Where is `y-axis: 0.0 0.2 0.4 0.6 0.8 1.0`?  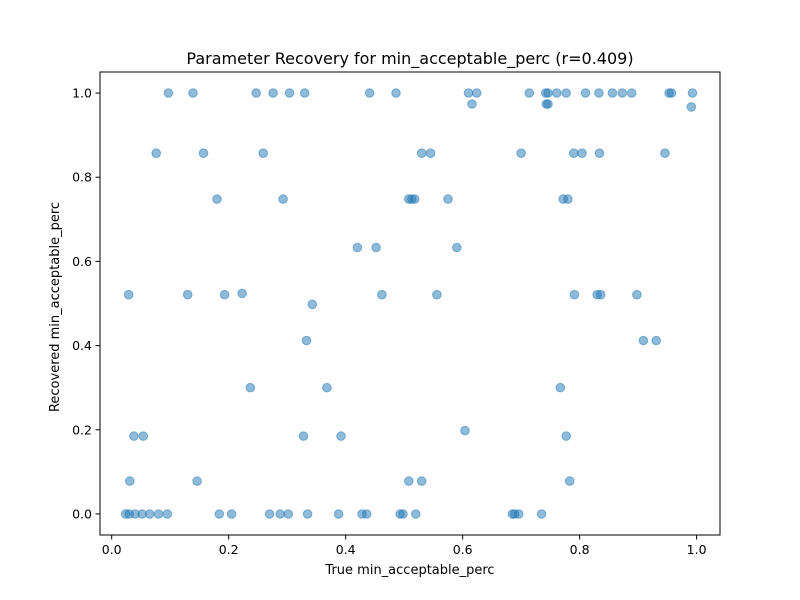 y-axis: 0.0 0.2 0.4 0.6 0.8 1.0 is located at coordinates (86, 303).